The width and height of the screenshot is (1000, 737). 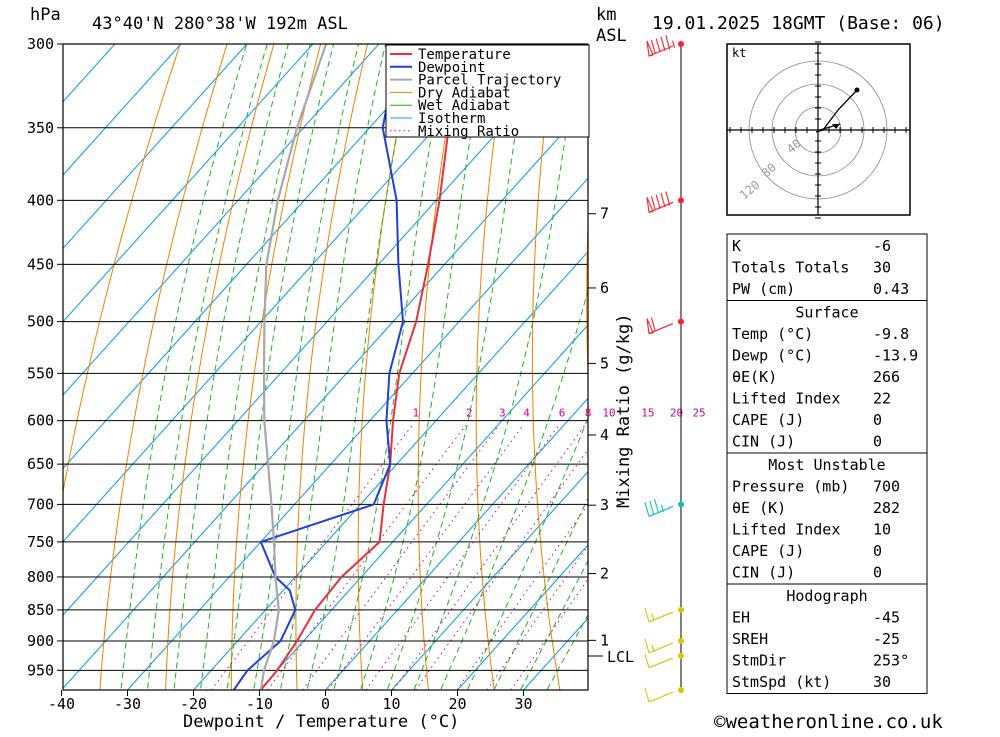 What do you see at coordinates (798, 23) in the screenshot?
I see `datetime-label: 19.01.2025 18GMT (Base: 06)` at bounding box center [798, 23].